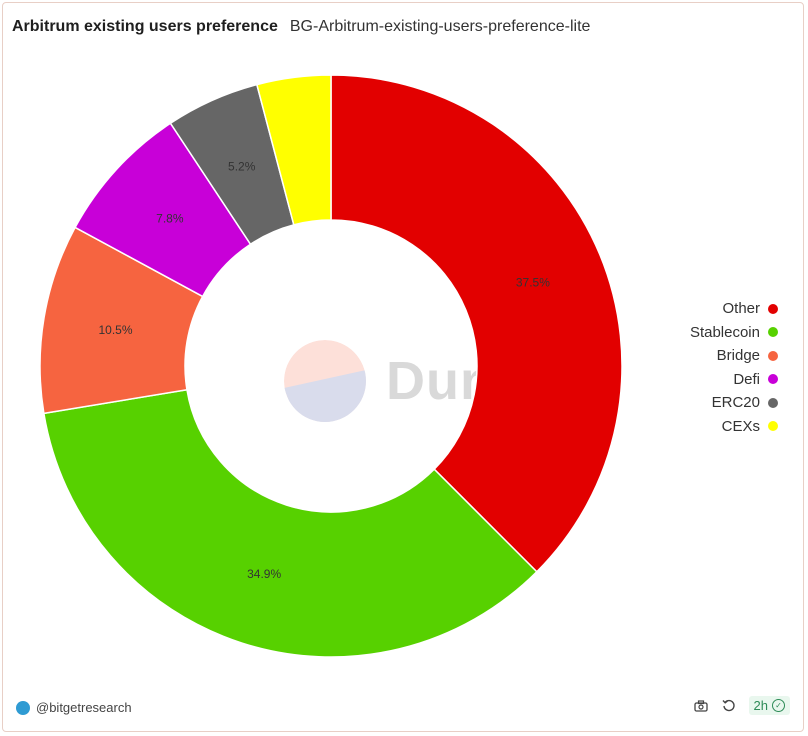  What do you see at coordinates (325, 381) in the screenshot?
I see `dune-logo-icon` at bounding box center [325, 381].